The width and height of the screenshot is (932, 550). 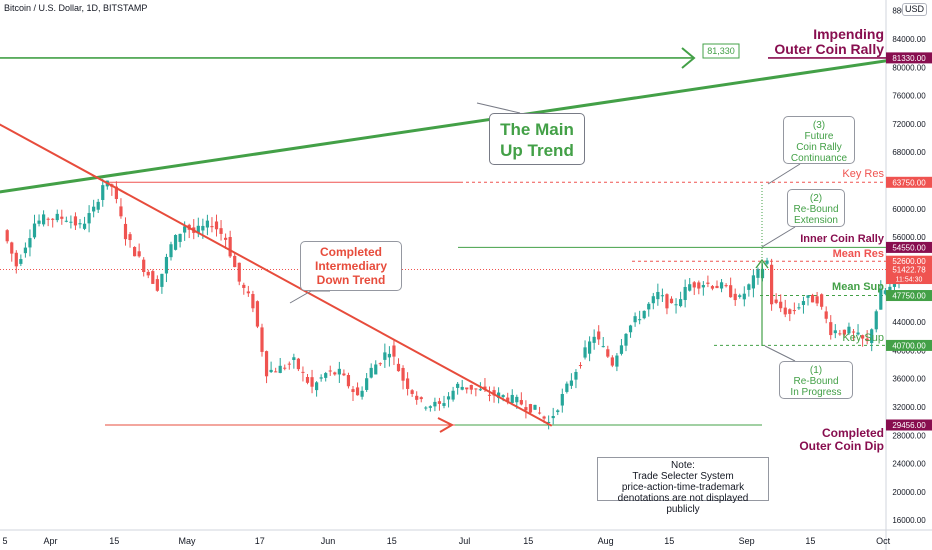 I want to click on rebound-progress-box: (1) Re-Bound In Progress, so click(x=816, y=380).